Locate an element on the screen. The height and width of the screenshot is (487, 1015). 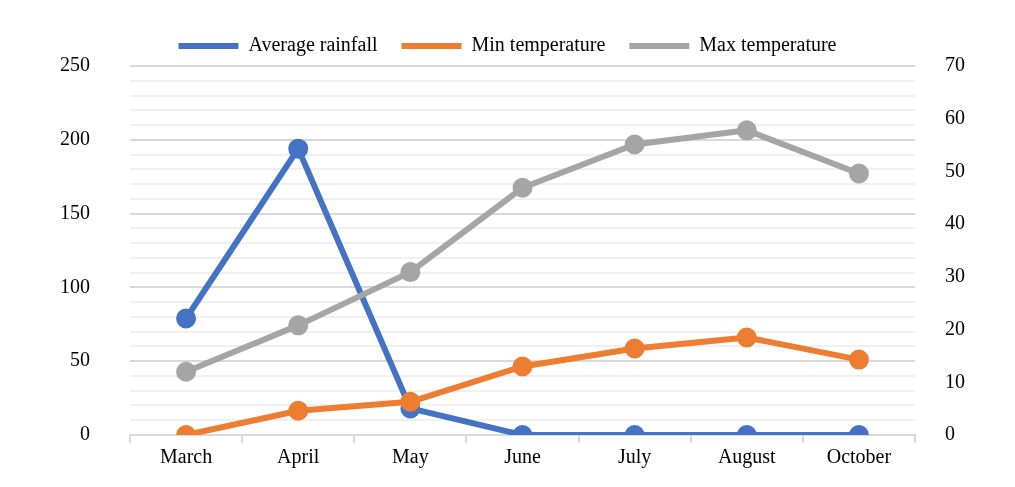
y-tick-label: 0 is located at coordinates (85, 433).